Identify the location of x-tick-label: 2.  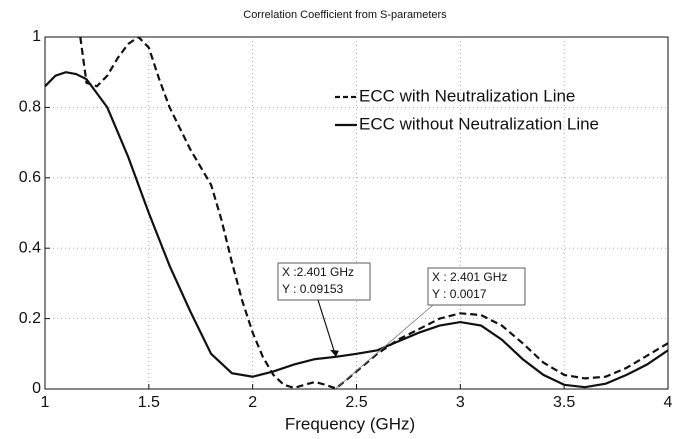
(252, 402).